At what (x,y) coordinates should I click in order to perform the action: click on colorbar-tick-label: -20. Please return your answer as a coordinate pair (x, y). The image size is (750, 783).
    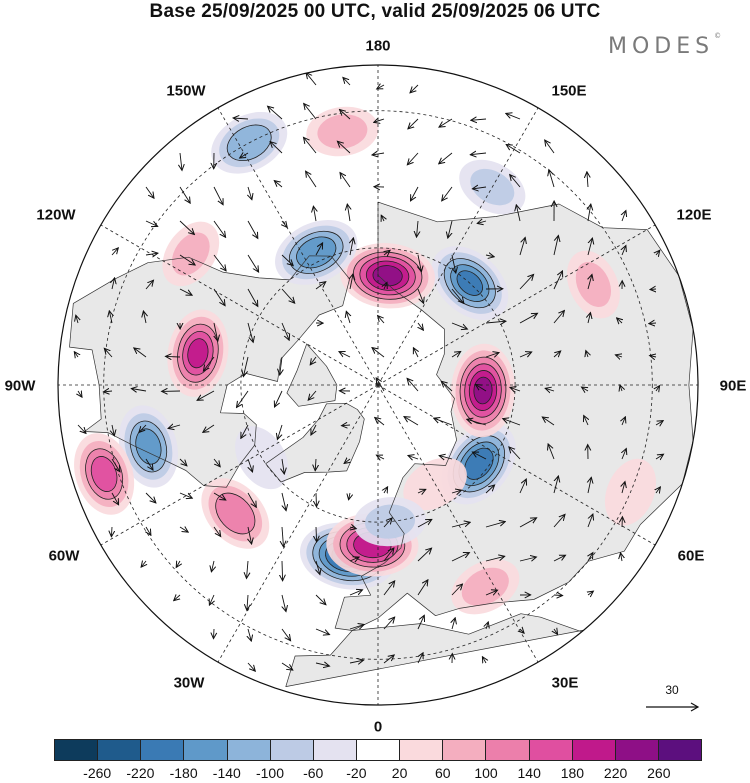
    Looking at the image, I should click on (356, 773).